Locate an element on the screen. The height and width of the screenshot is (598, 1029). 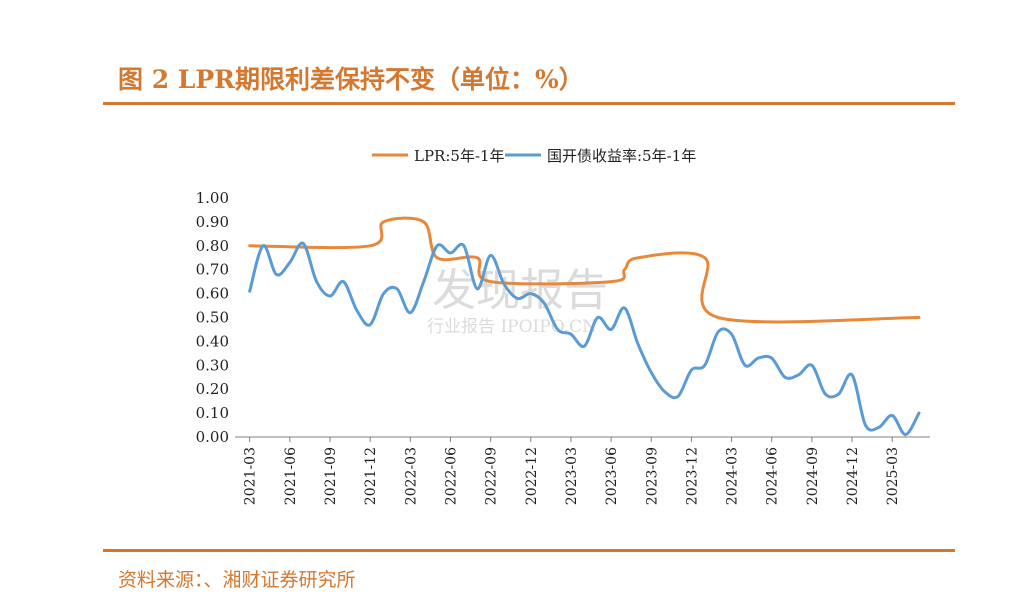
x-tick-label: 2022-12 is located at coordinates (532, 476).